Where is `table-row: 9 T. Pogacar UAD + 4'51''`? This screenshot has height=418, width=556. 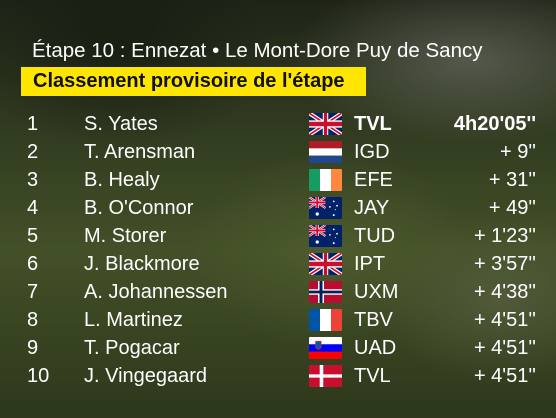 table-row: 9 T. Pogacar UAD + 4'51'' is located at coordinates (278, 349).